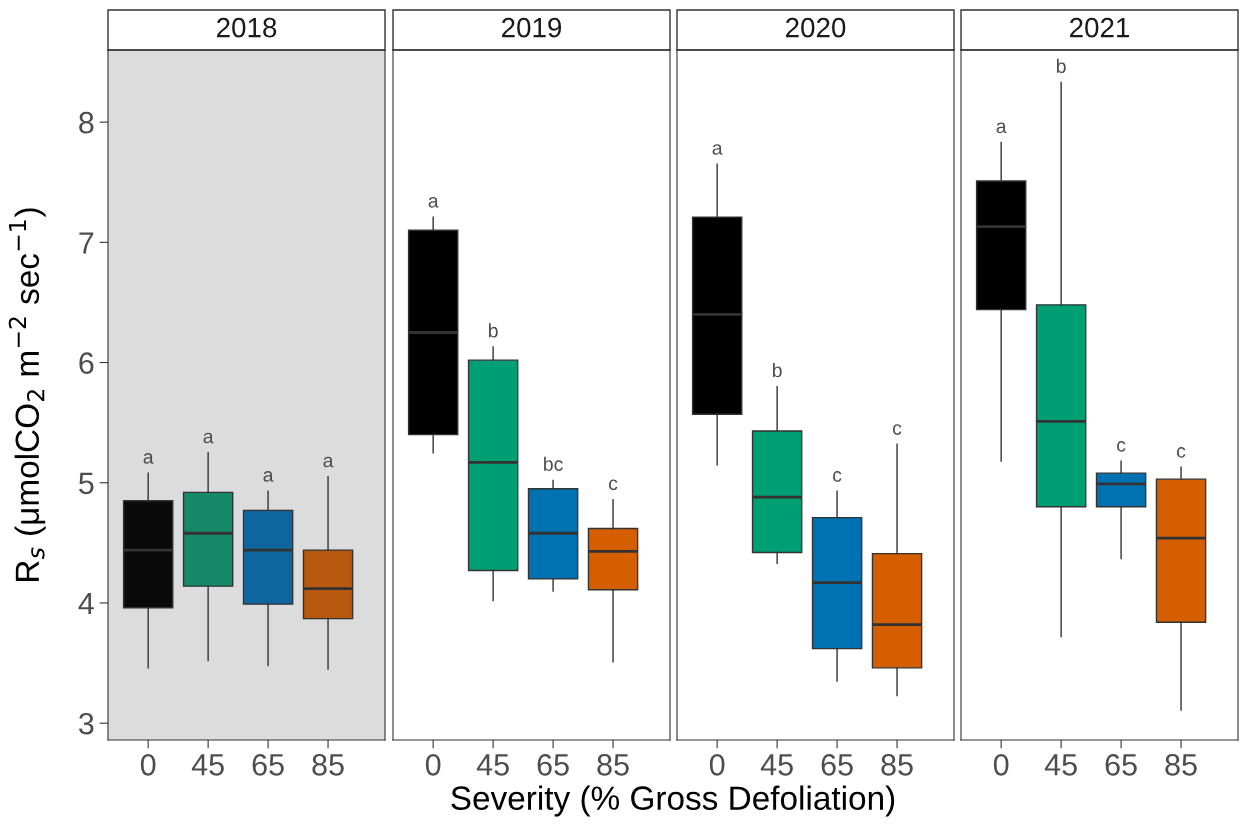 This screenshot has width=1244, height=829. What do you see at coordinates (86, 723) in the screenshot?
I see `y-tick-label: 3` at bounding box center [86, 723].